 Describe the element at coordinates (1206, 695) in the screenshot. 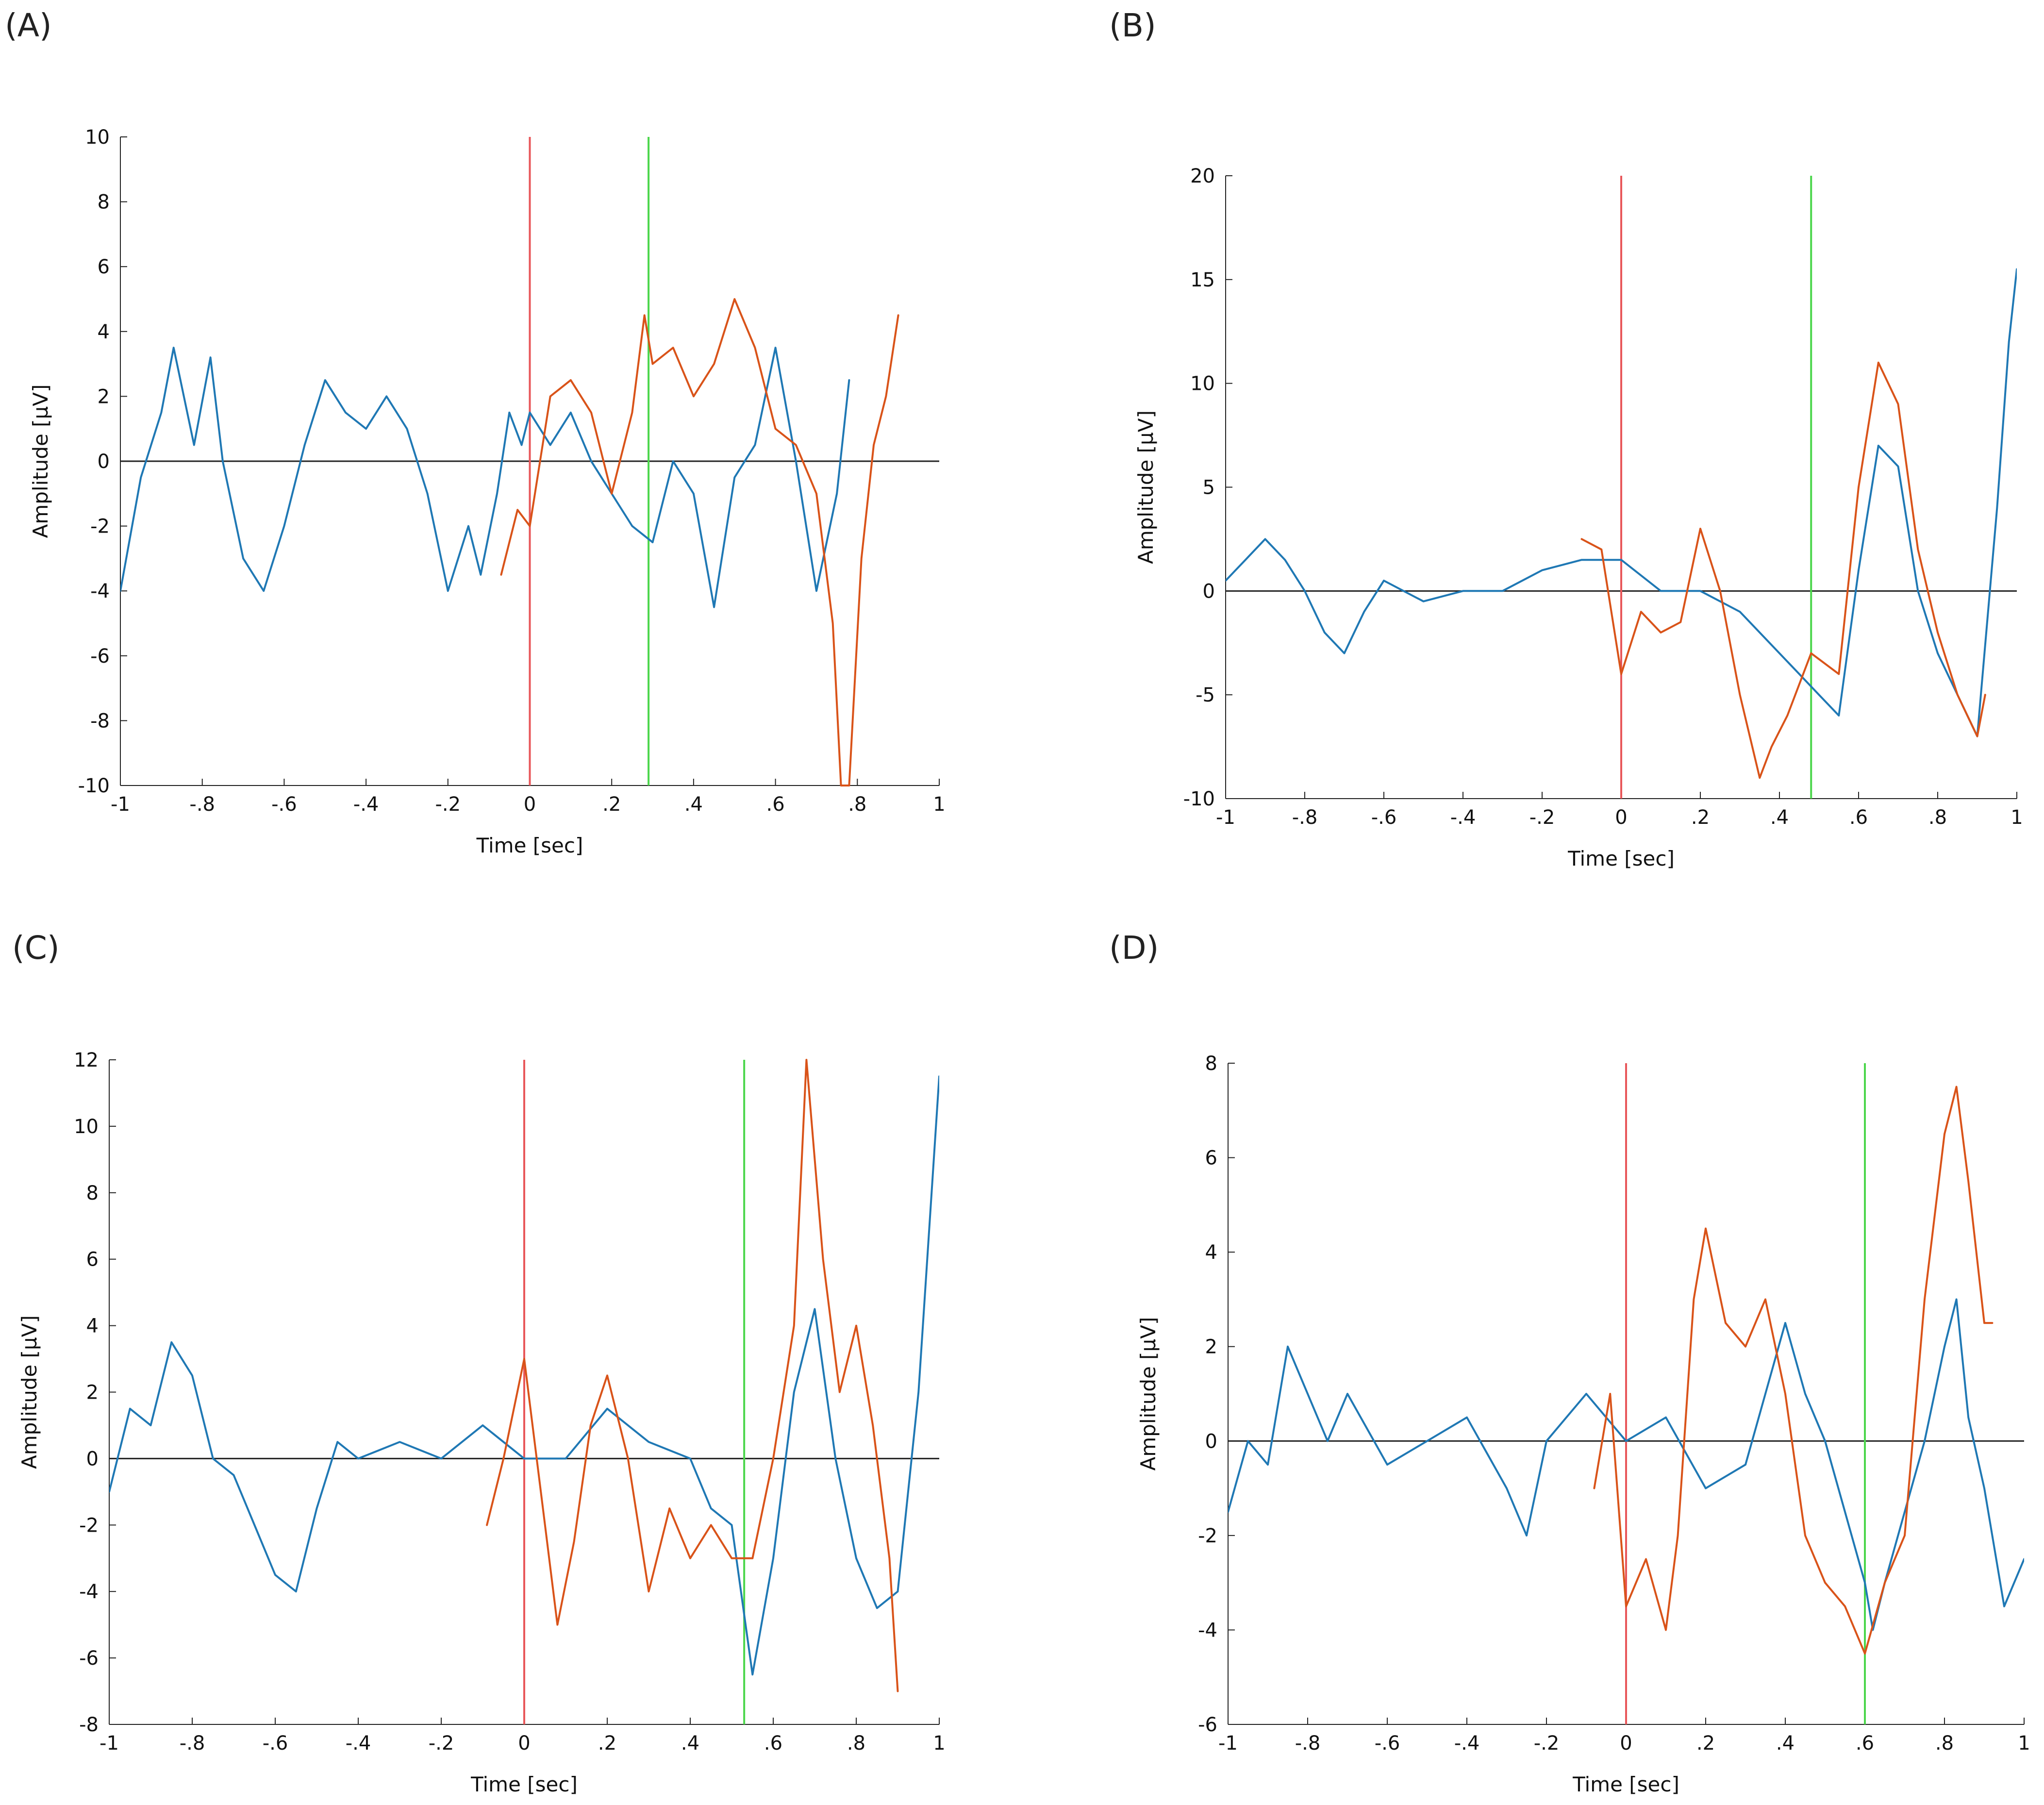

I see `y-tick-label: -5` at that location.